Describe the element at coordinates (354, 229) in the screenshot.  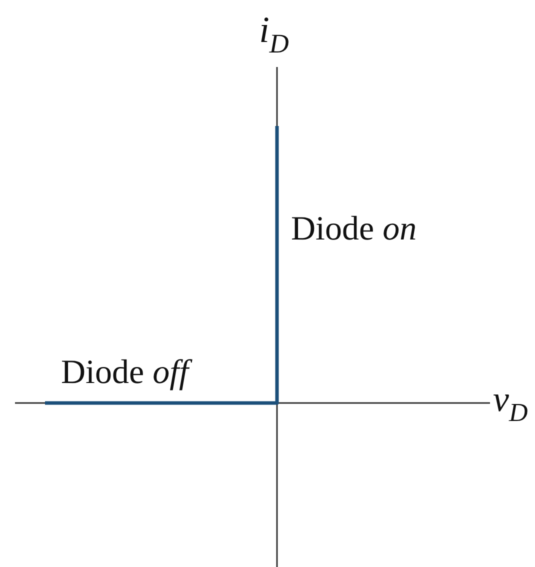
I see `annotation: Diode on` at that location.